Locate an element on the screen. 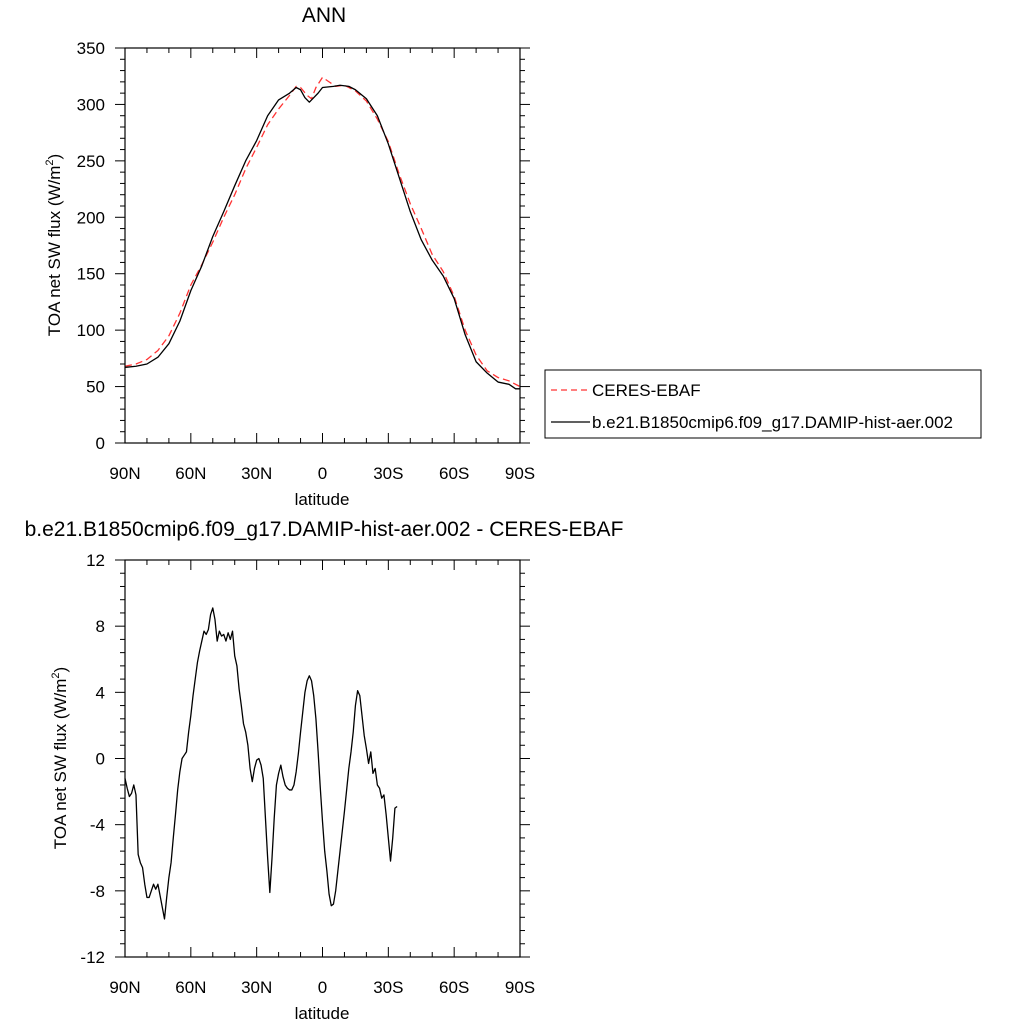  x-tick-label-1-0: 90N is located at coordinates (124, 987).